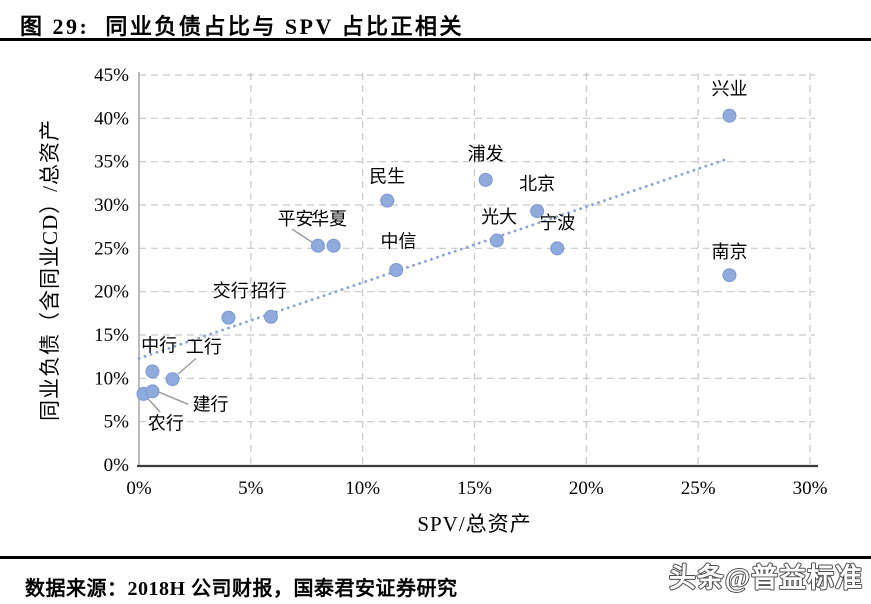  Describe the element at coordinates (586, 488) in the screenshot. I see `x-tick-label: 20%` at that location.